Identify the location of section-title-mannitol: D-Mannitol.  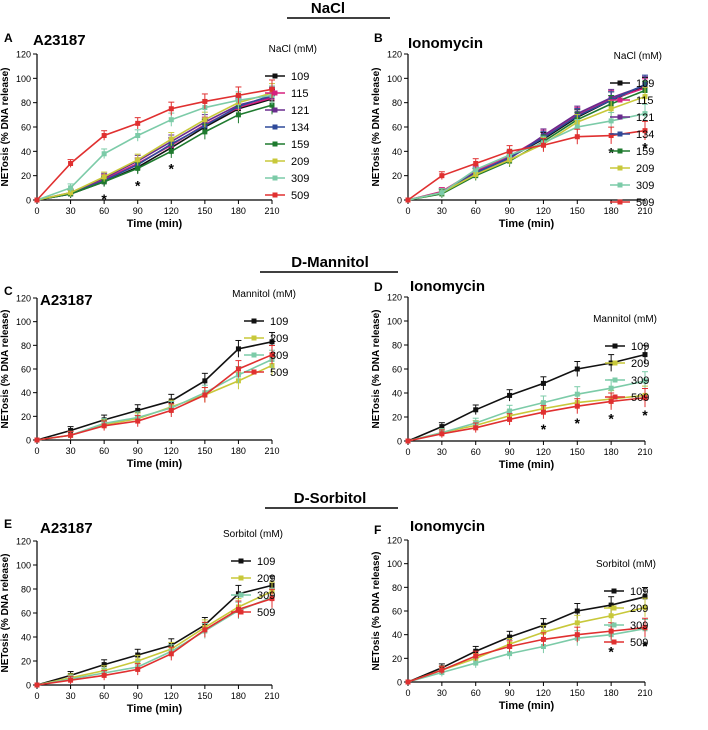
(329, 262).